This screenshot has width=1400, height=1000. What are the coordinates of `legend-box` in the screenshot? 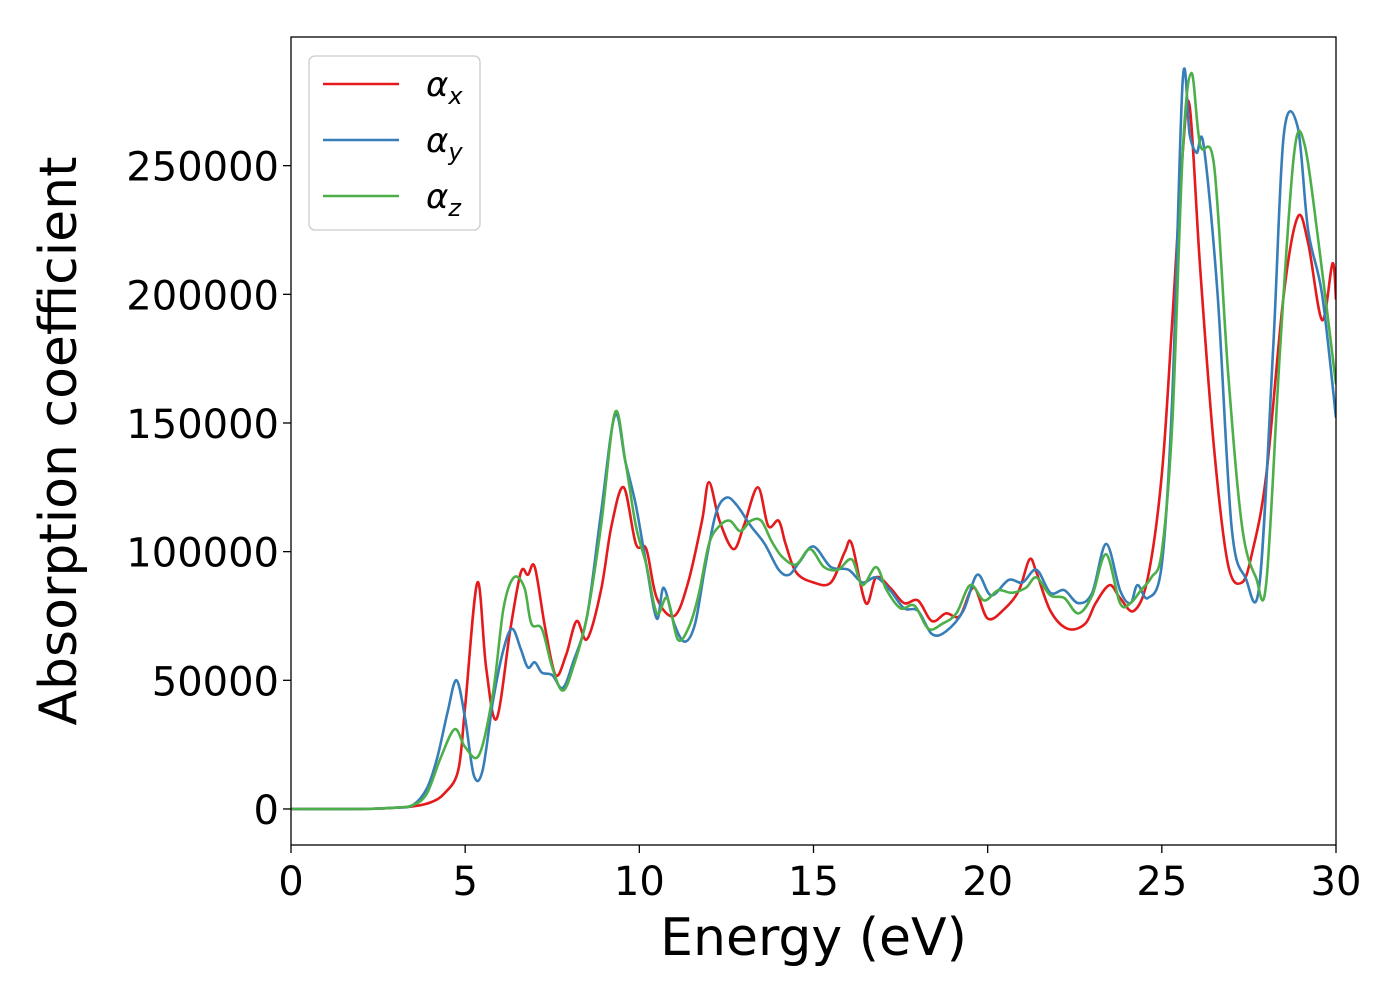 It's located at (394, 143).